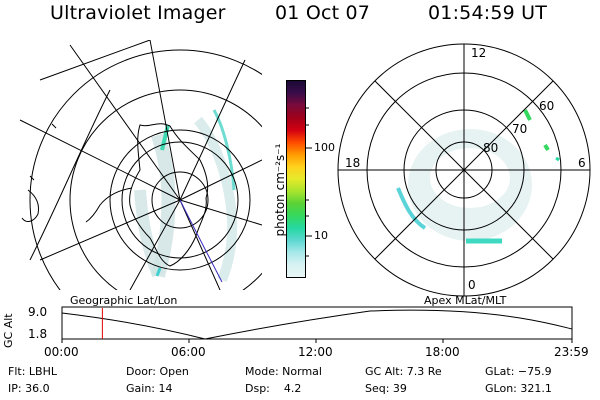 Image resolution: width=600 pixels, height=400 pixels. Describe the element at coordinates (353, 163) in the screenshot. I see `polar-mlt-18: 18` at that location.